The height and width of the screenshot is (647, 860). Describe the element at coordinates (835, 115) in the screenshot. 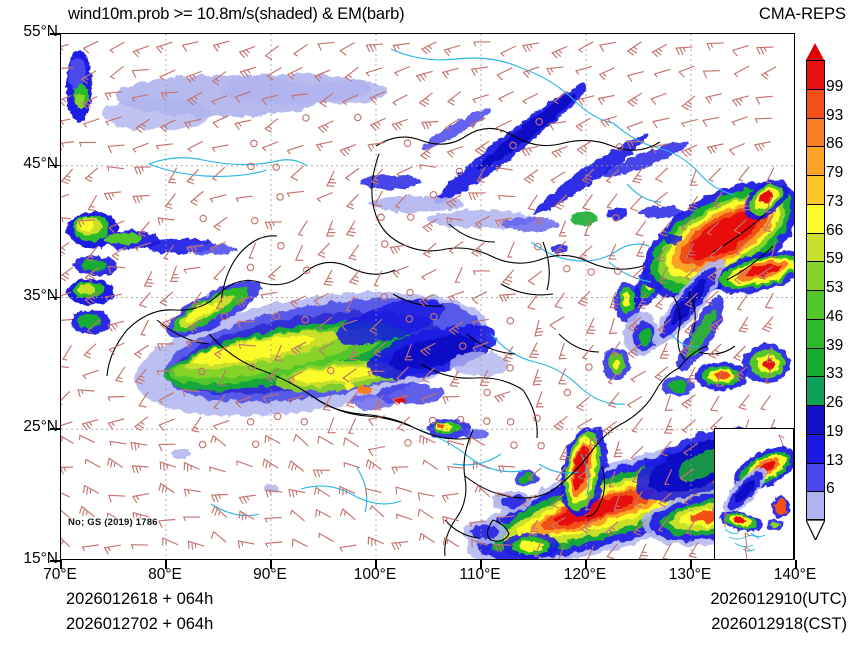

I see `colorbar-tick-label: 93` at that location.